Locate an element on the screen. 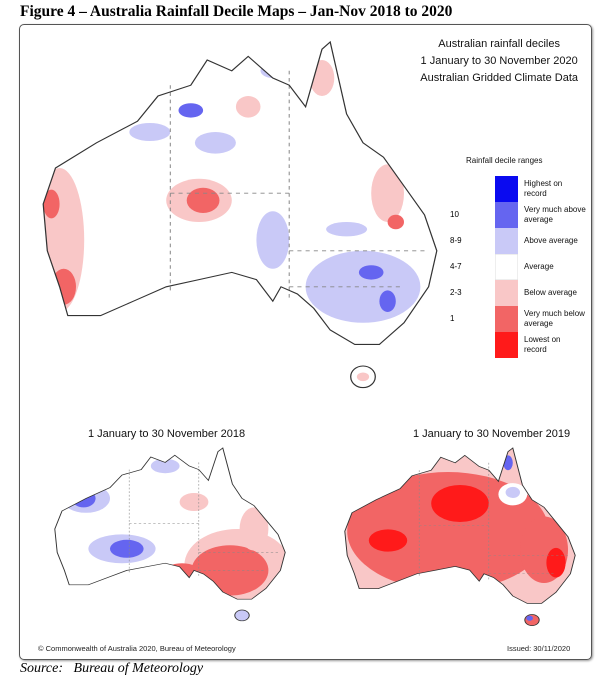 The height and width of the screenshot is (680, 600). source-note: Source: Bureau of Meteorology is located at coordinates (112, 668).